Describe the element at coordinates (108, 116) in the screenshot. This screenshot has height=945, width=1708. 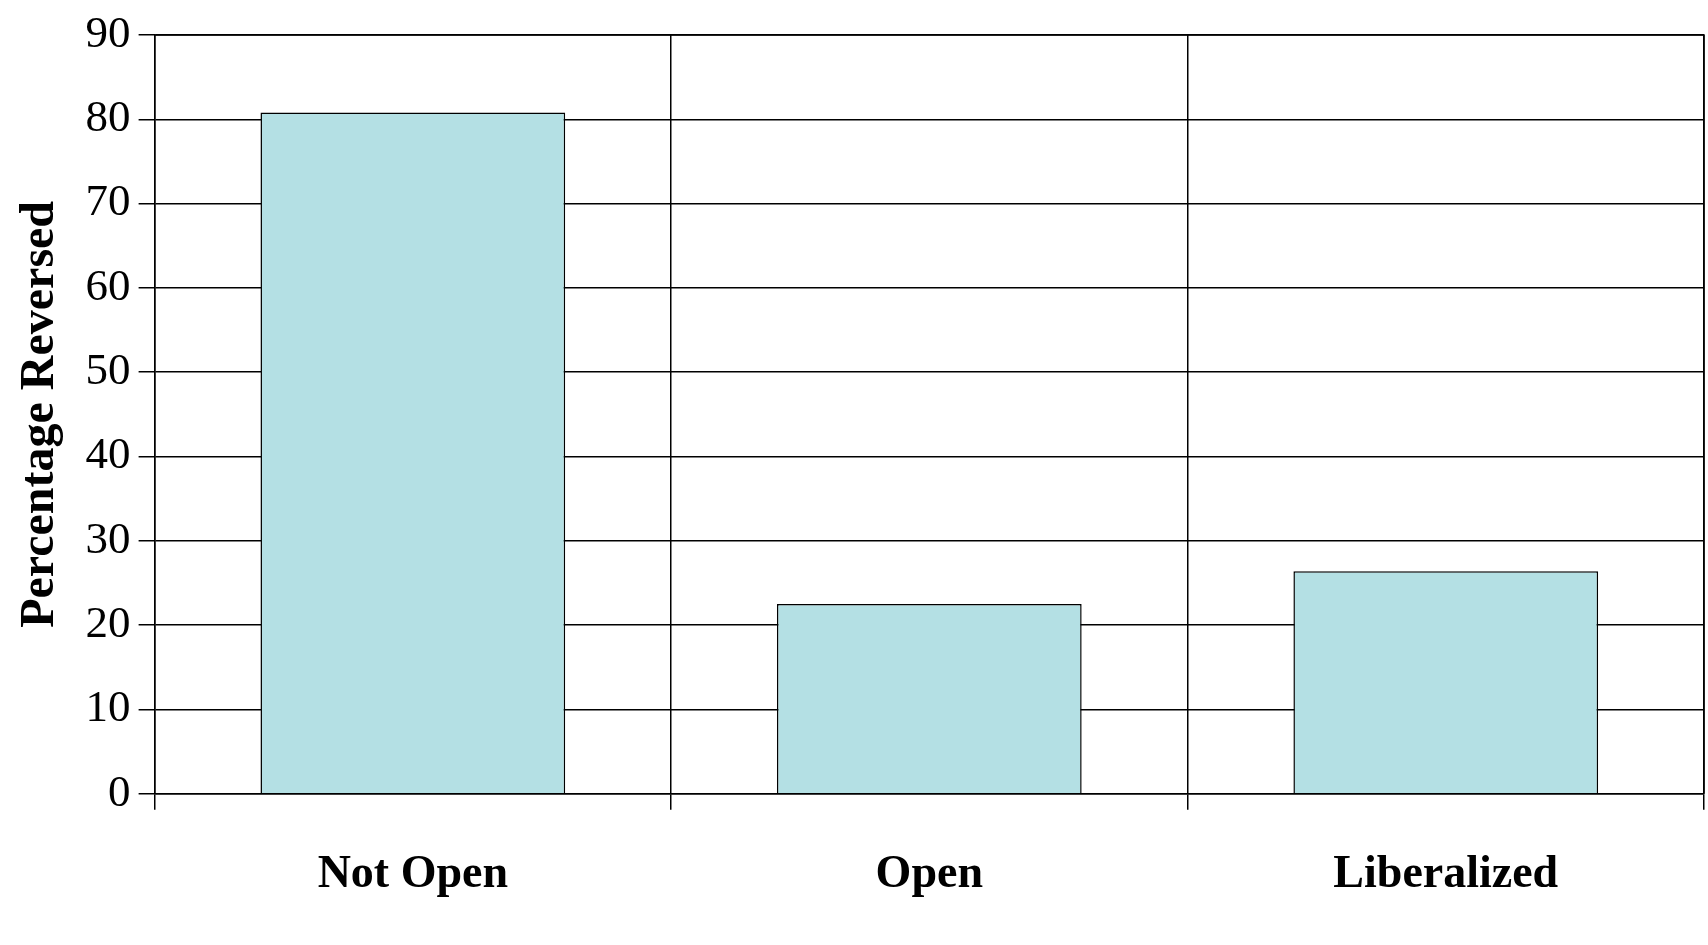
I see `y-tick-label: 80` at that location.